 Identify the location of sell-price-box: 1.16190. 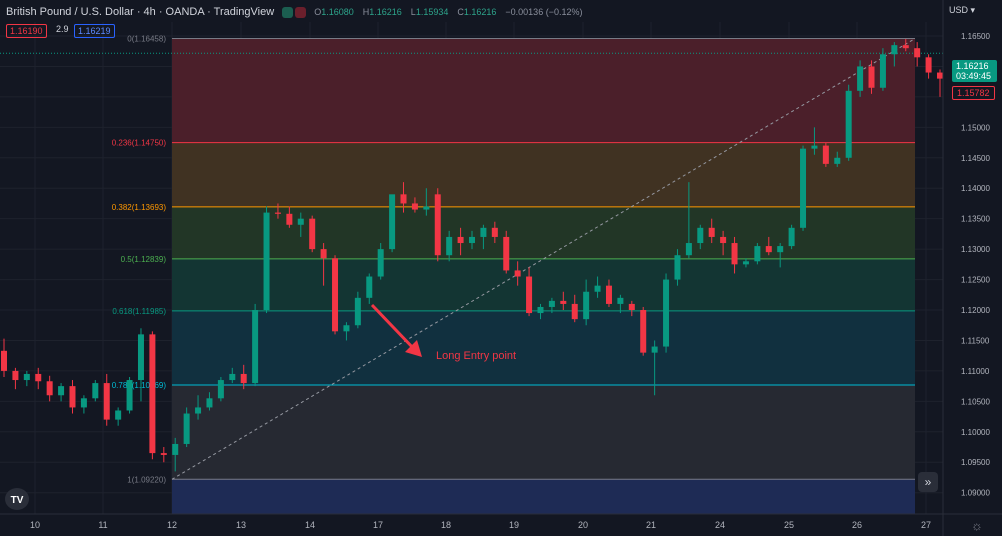
(26, 31).